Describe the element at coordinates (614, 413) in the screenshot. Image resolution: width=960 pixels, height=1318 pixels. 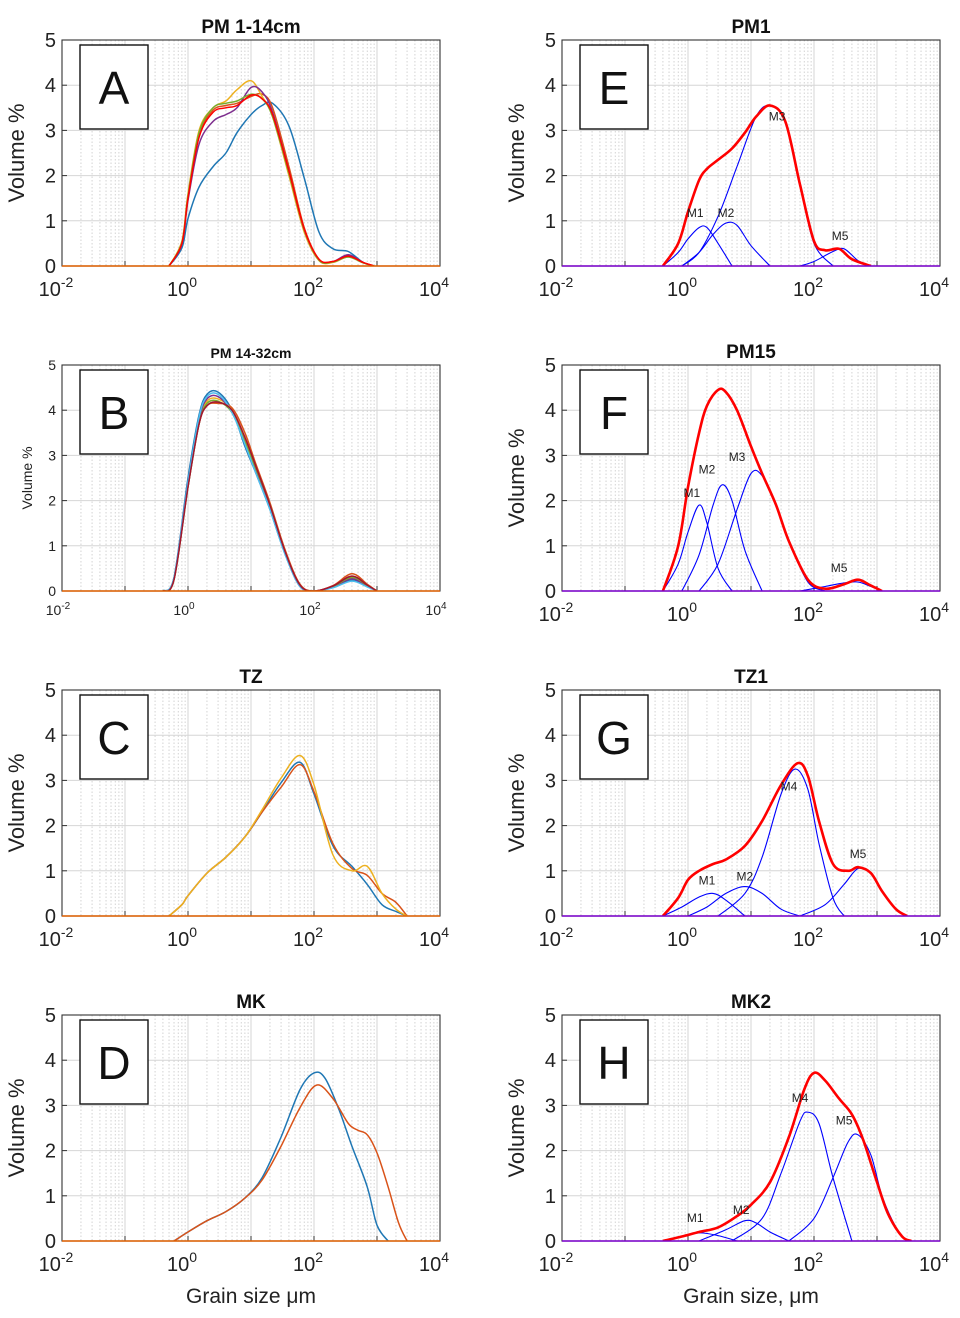
I see `panel-letter: F` at that location.